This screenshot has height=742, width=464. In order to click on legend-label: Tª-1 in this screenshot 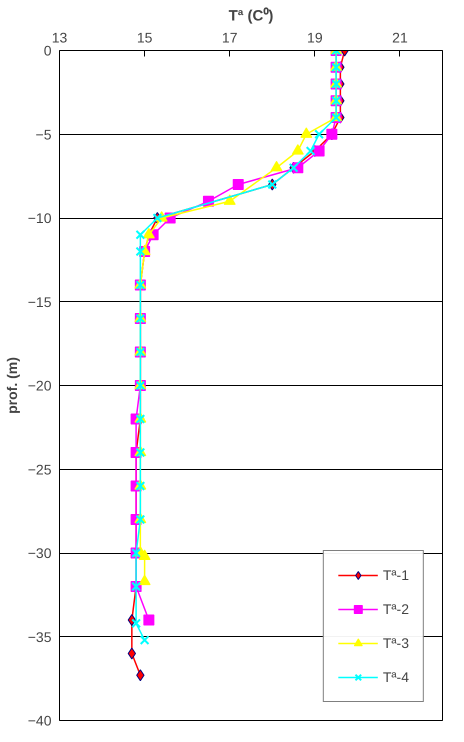, I will do `click(395, 575)`.